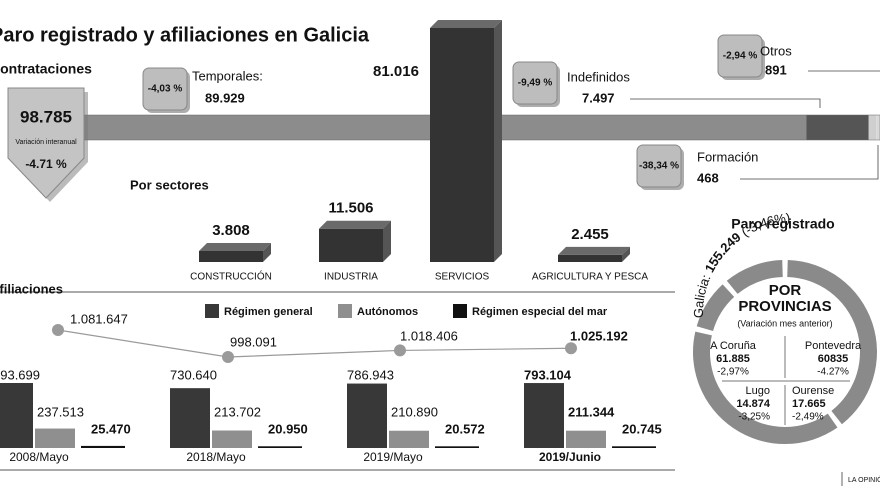 Image resolution: width=880 pixels, height=495 pixels. What do you see at coordinates (46, 116) in the screenshot?
I see `total-label: 98.785` at bounding box center [46, 116].